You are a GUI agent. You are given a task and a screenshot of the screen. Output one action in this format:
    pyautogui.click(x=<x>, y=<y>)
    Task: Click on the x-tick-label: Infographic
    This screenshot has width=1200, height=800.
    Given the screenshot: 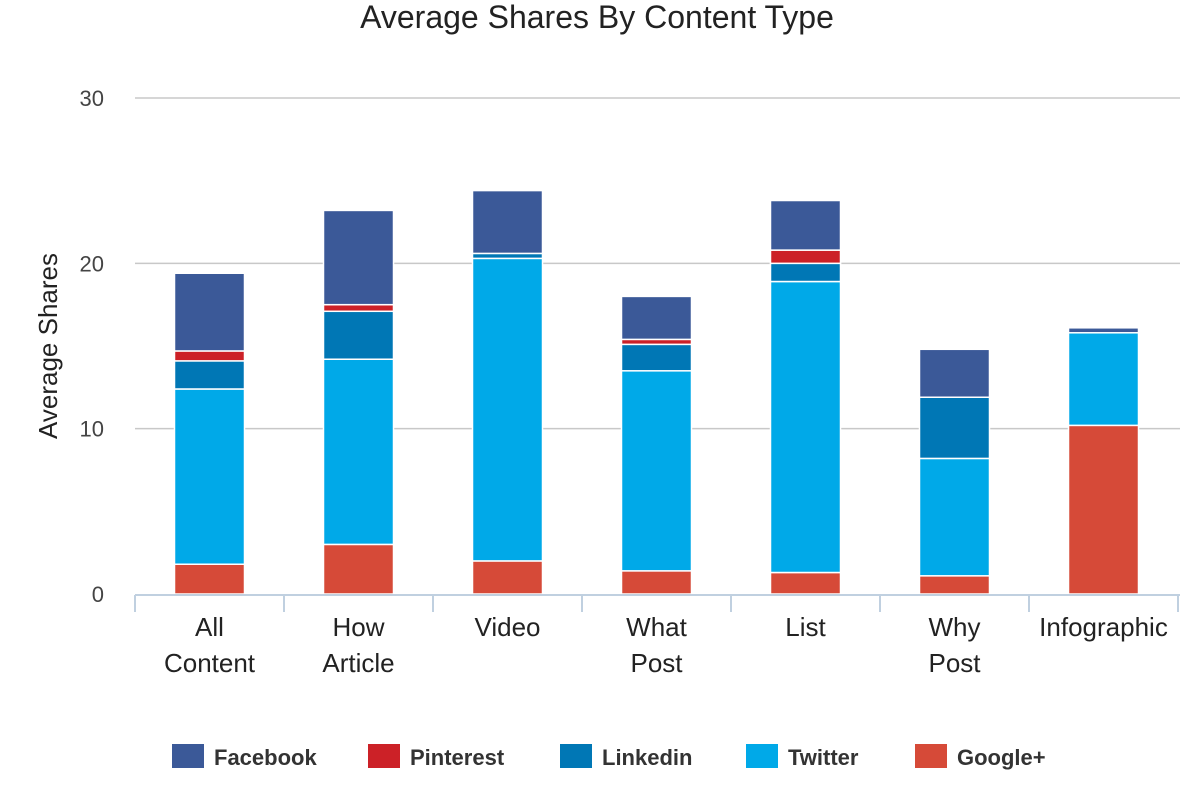 What is the action you would take?
    pyautogui.click(x=1103, y=627)
    